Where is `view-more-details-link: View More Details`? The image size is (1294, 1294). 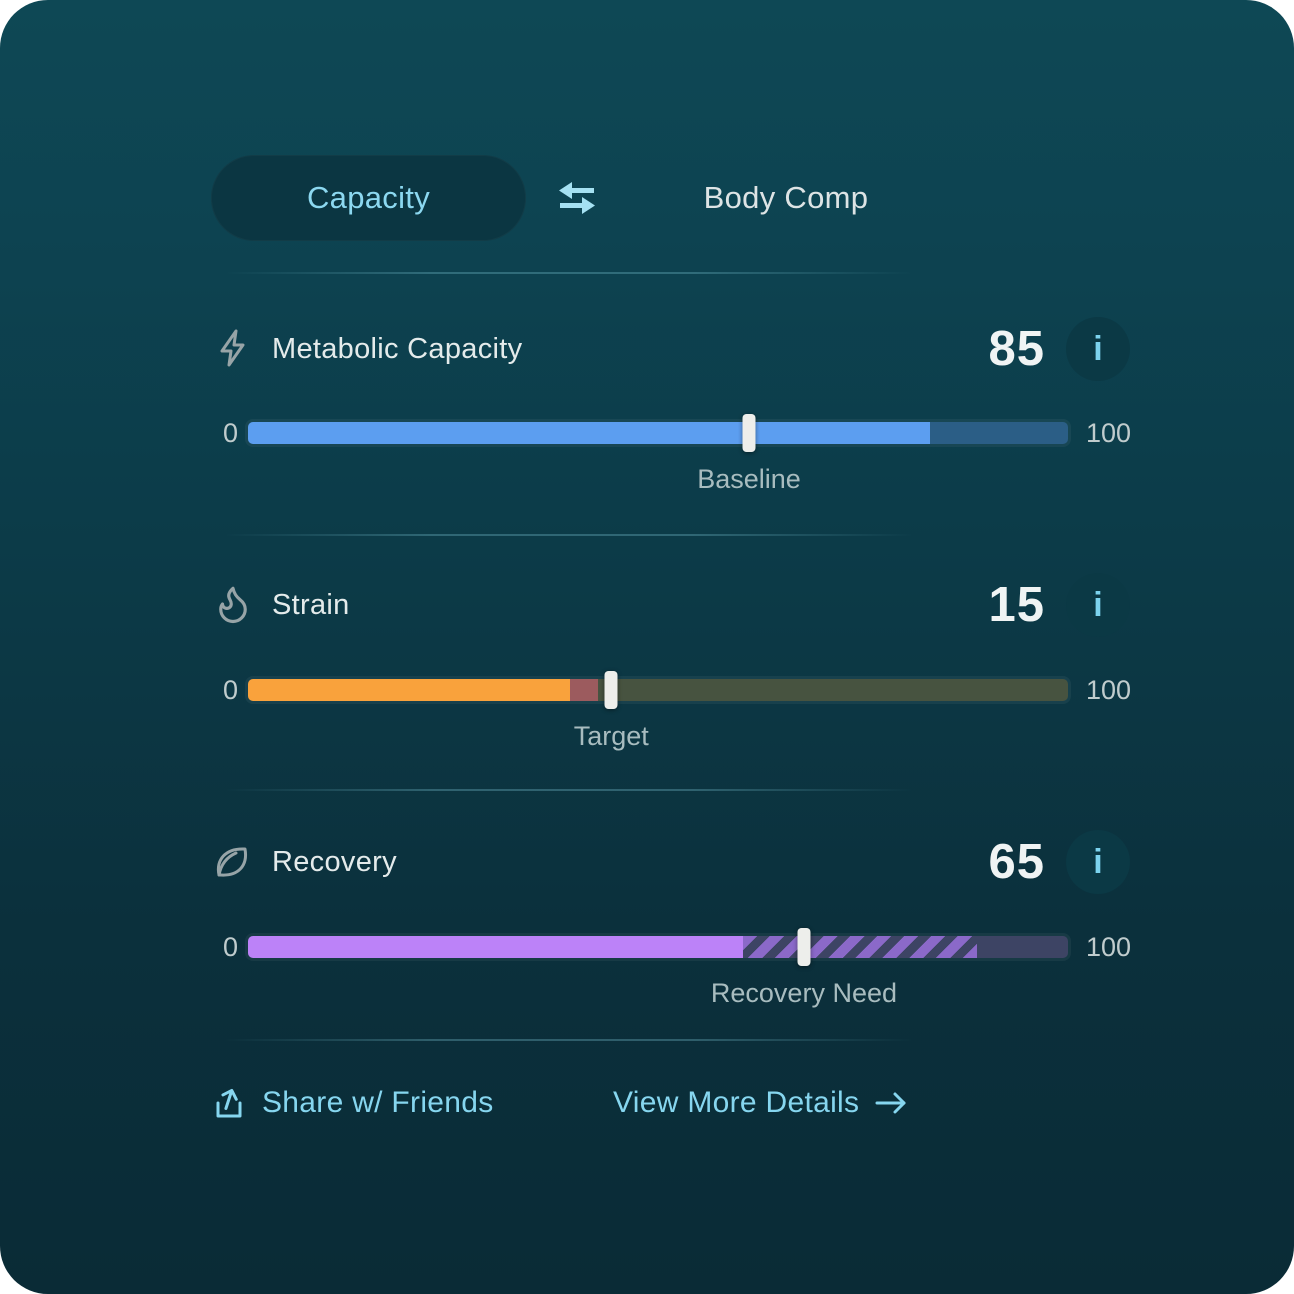
view-more-details-link: View More Details is located at coordinates (760, 1103).